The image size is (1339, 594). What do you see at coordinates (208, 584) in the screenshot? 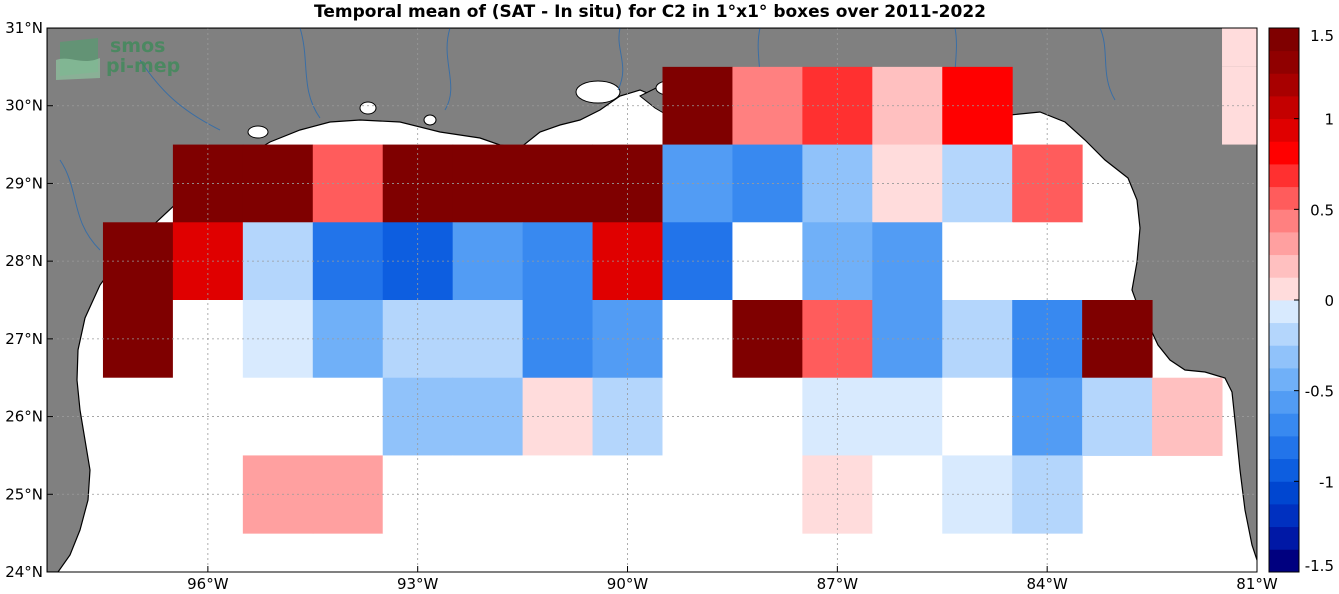
I see `x-tick-label: 96°W` at bounding box center [208, 584].